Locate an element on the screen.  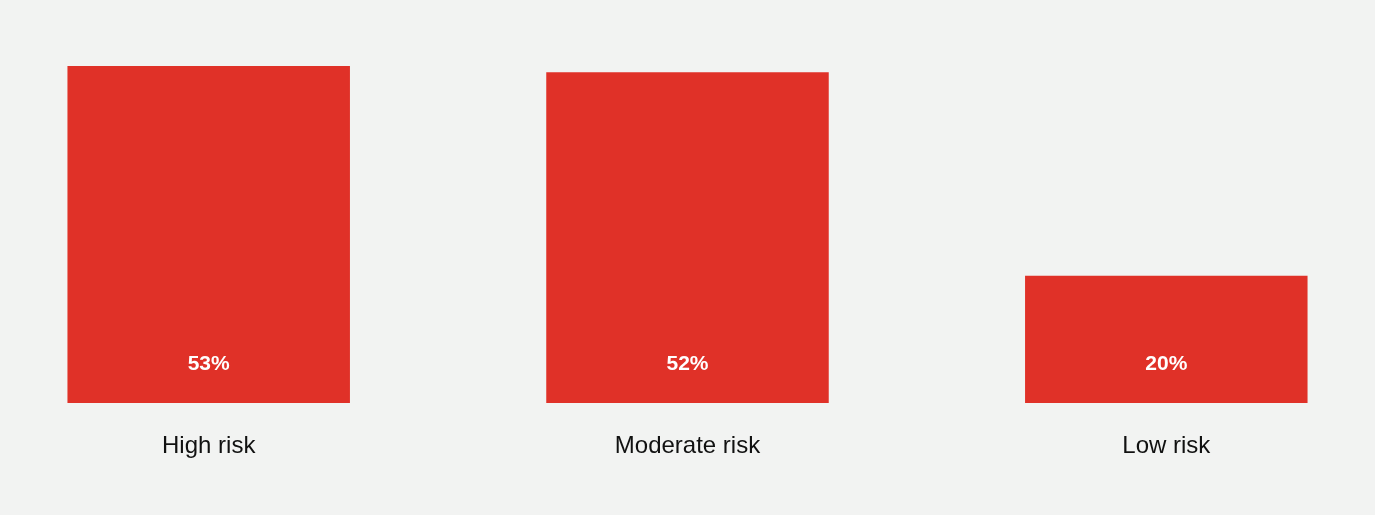
x-tick-label: Moderate risk is located at coordinates (688, 444).